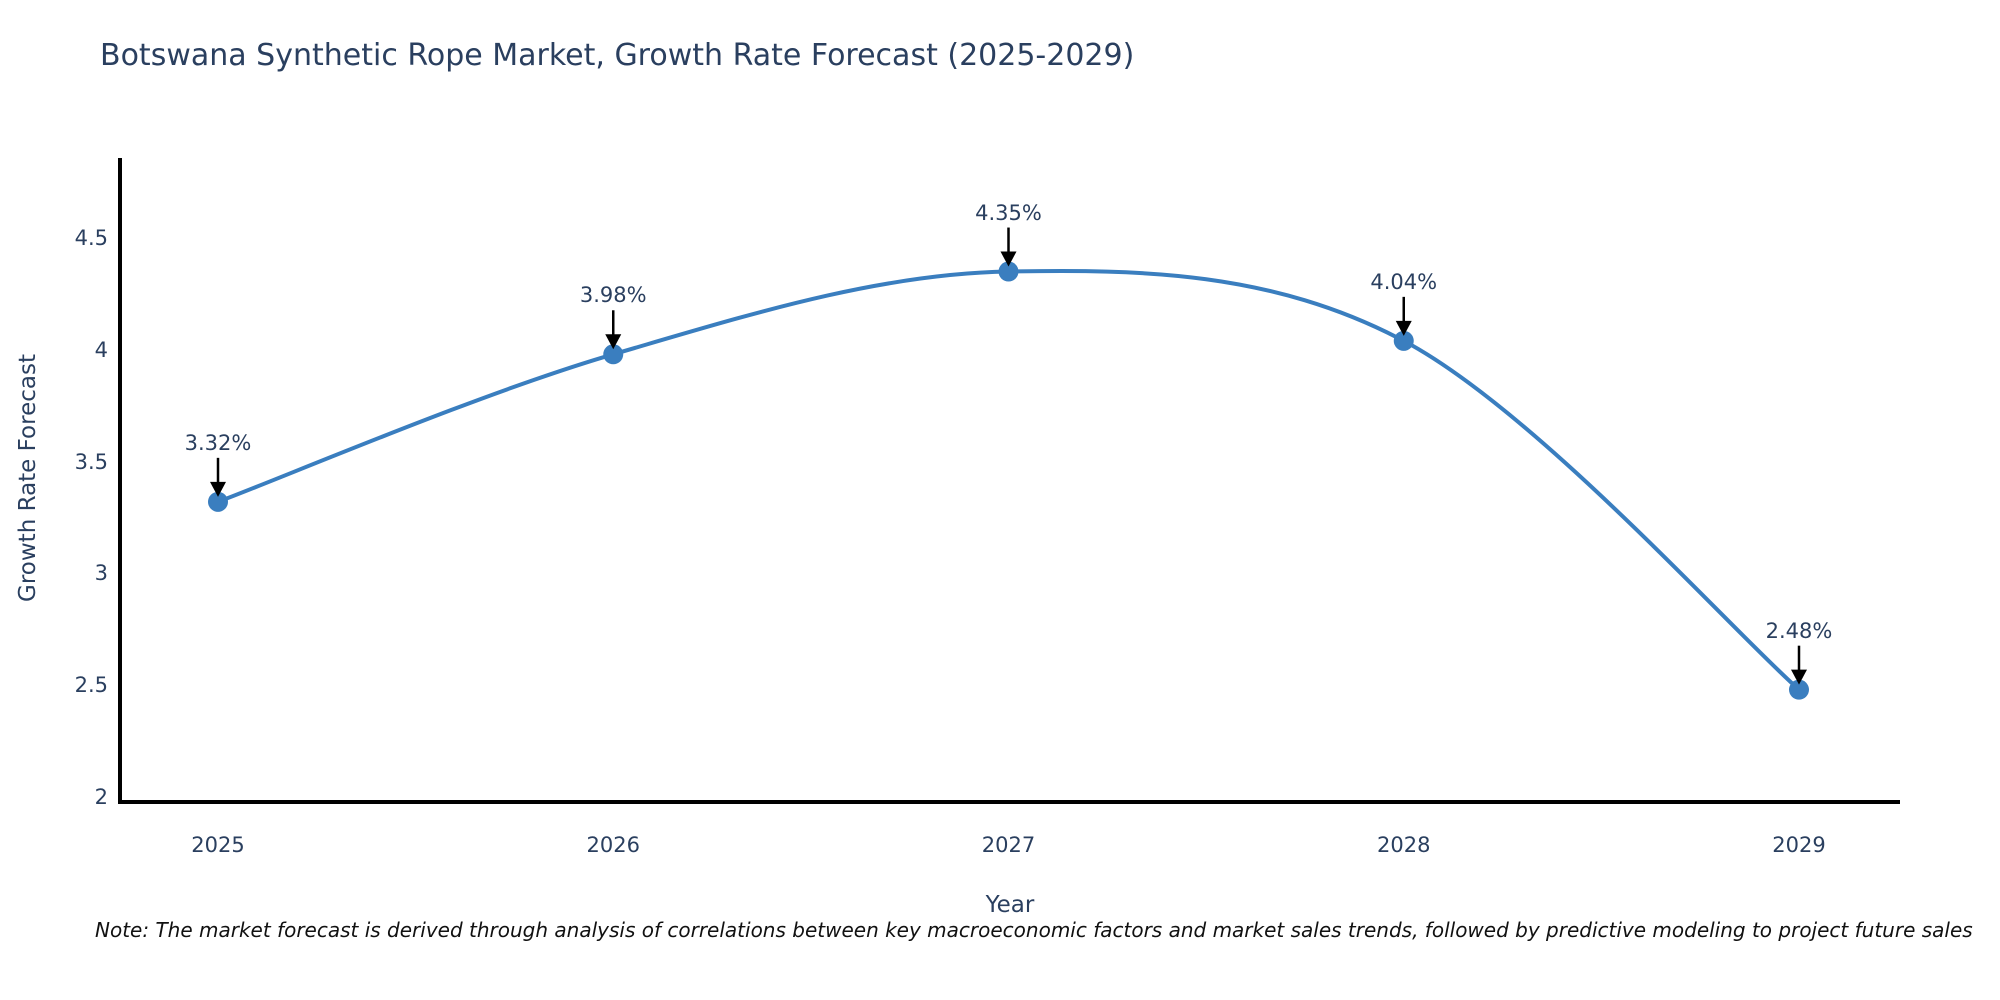 Image resolution: width=2000 pixels, height=1000 pixels. Describe the element at coordinates (218, 845) in the screenshot. I see `x-tick-label: 2025` at that location.